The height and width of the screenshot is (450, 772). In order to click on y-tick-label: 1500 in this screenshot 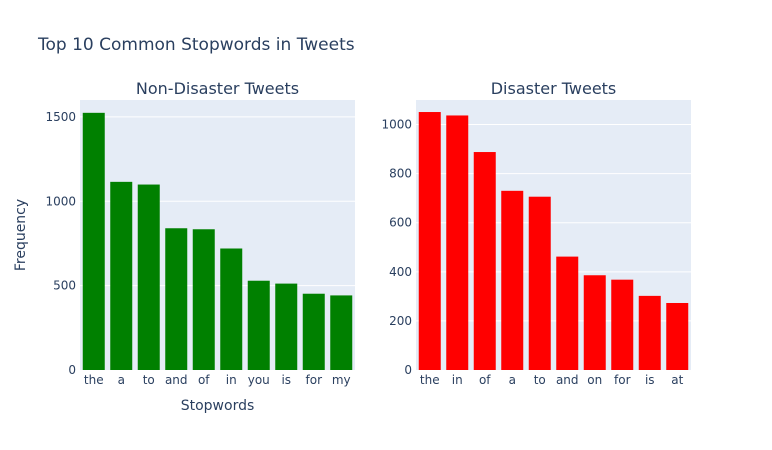, I will do `click(60, 117)`.